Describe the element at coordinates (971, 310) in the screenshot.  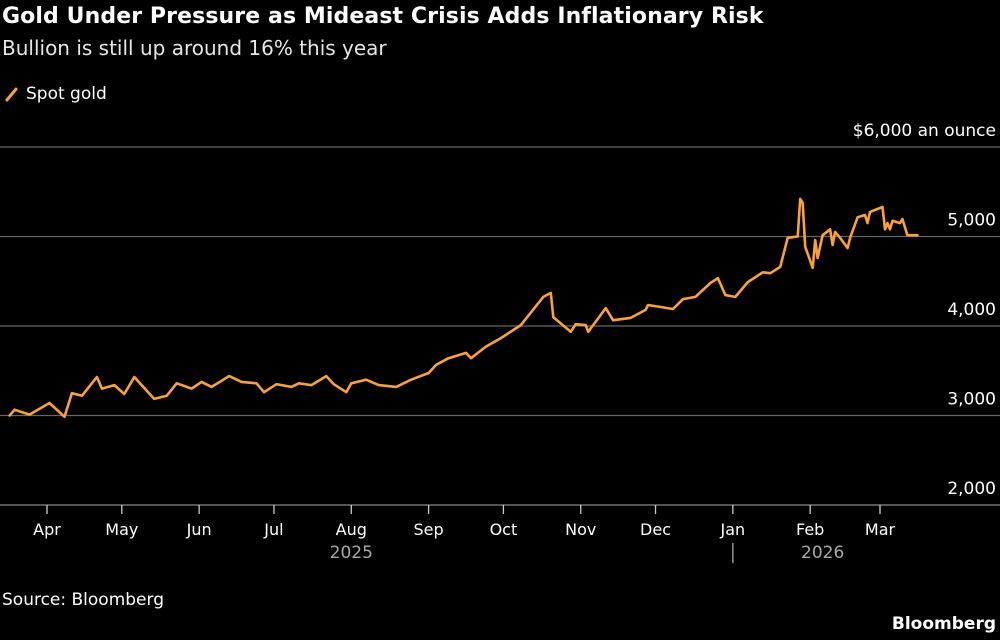
I see `y-tick-label: 4,000` at that location.